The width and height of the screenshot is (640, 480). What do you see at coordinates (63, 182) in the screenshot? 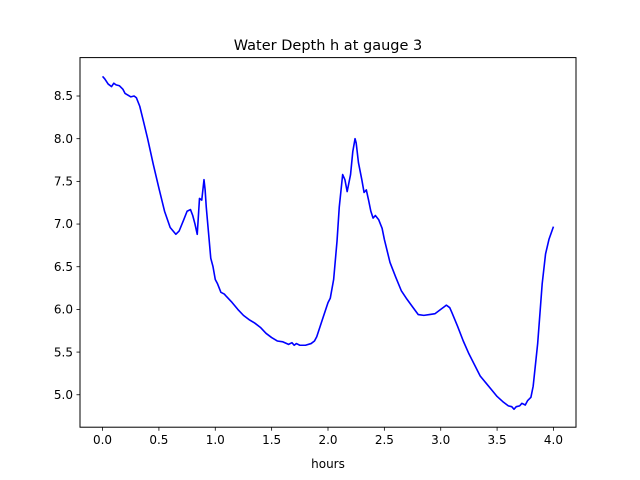
I see `y-tick-label: 7.5` at bounding box center [63, 182].